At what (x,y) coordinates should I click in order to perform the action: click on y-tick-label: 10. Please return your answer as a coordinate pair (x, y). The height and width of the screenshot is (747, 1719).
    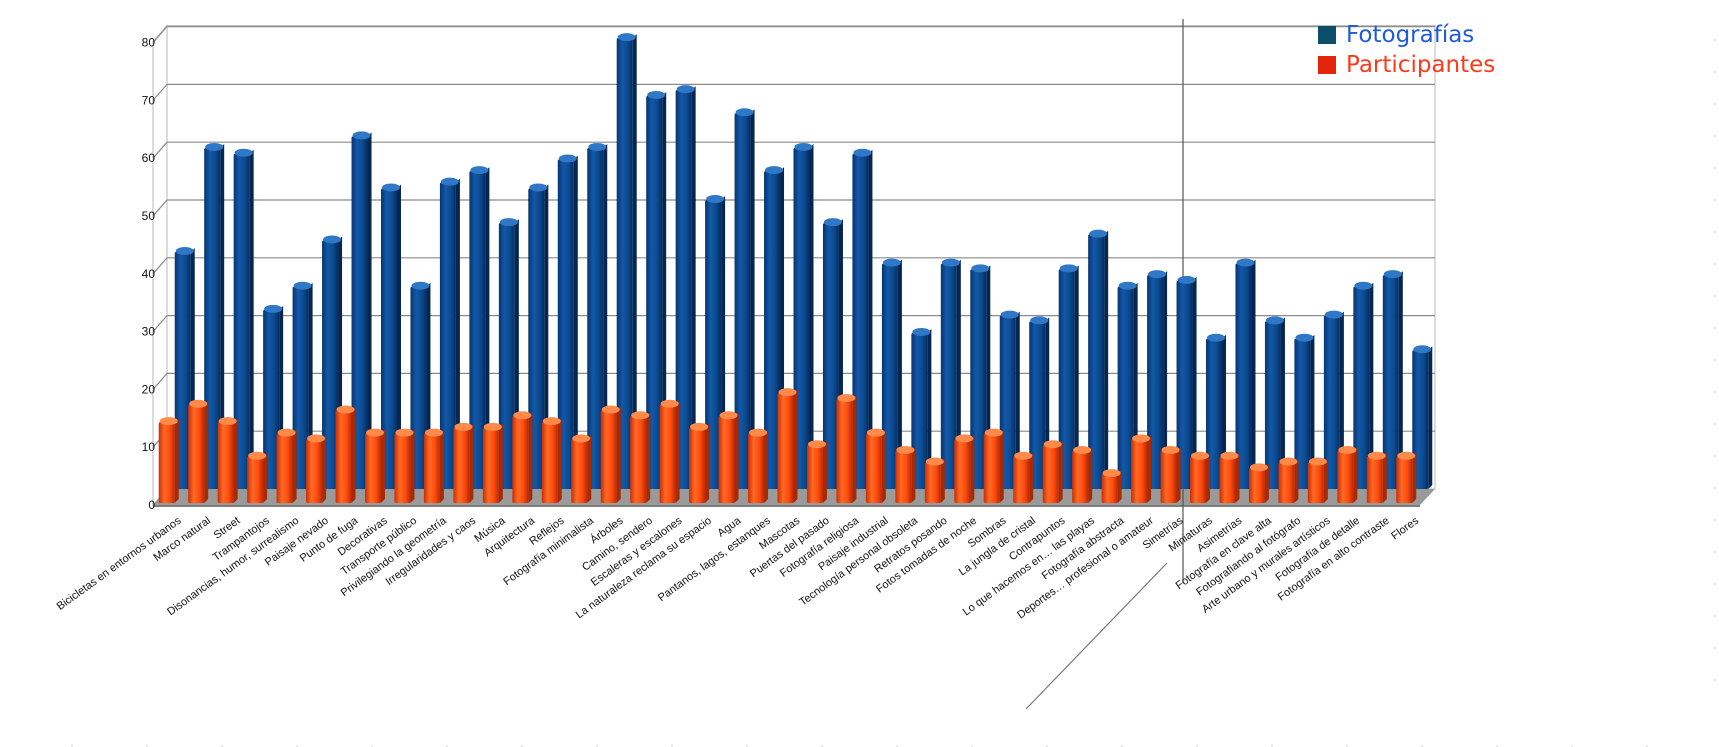
    Looking at the image, I should click on (149, 447).